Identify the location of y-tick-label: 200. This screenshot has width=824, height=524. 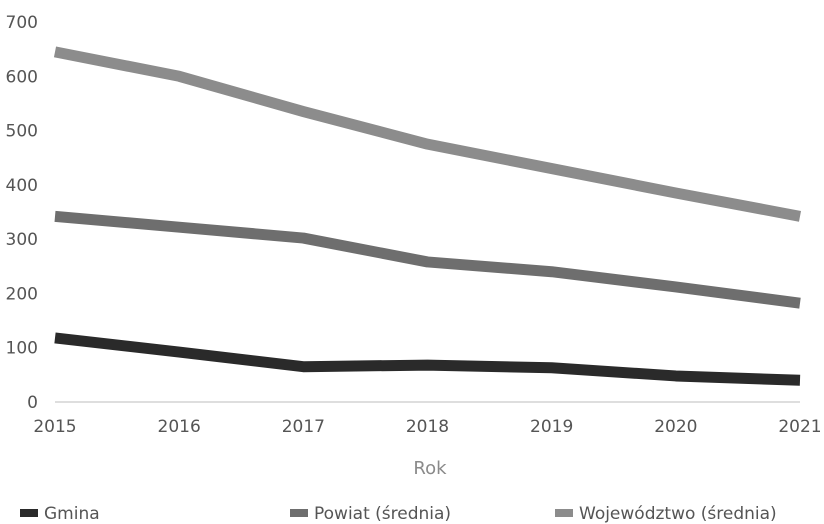
(22, 294).